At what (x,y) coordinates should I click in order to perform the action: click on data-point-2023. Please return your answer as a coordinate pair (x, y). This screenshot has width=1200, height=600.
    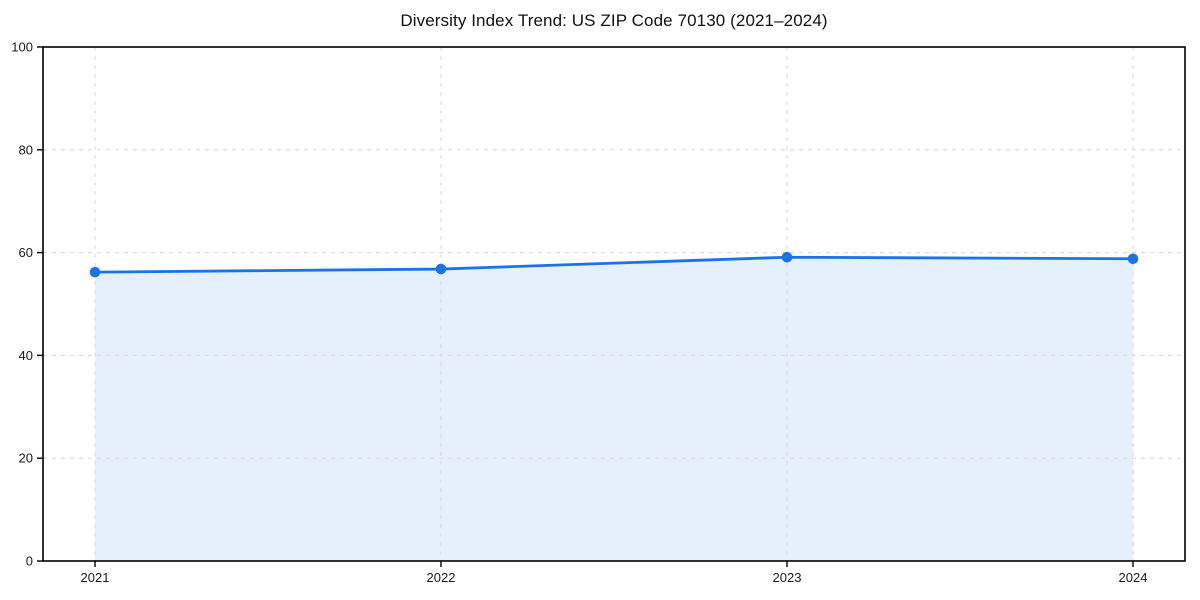
    Looking at the image, I should click on (787, 257).